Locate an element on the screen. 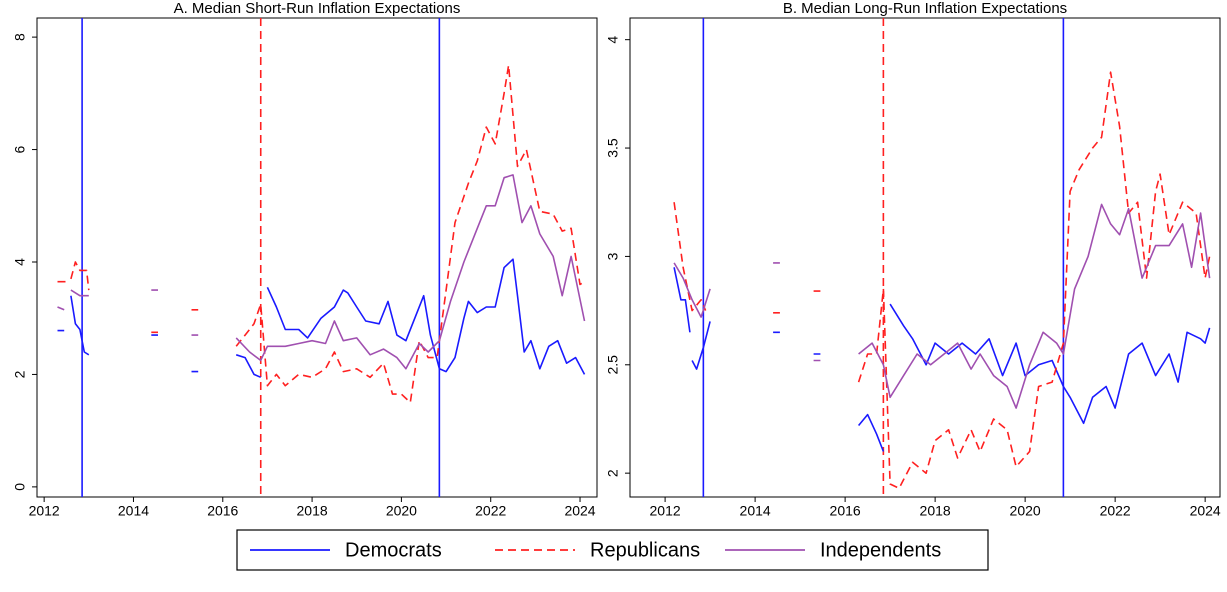  y-tick-label: 0 is located at coordinates (20, 487).